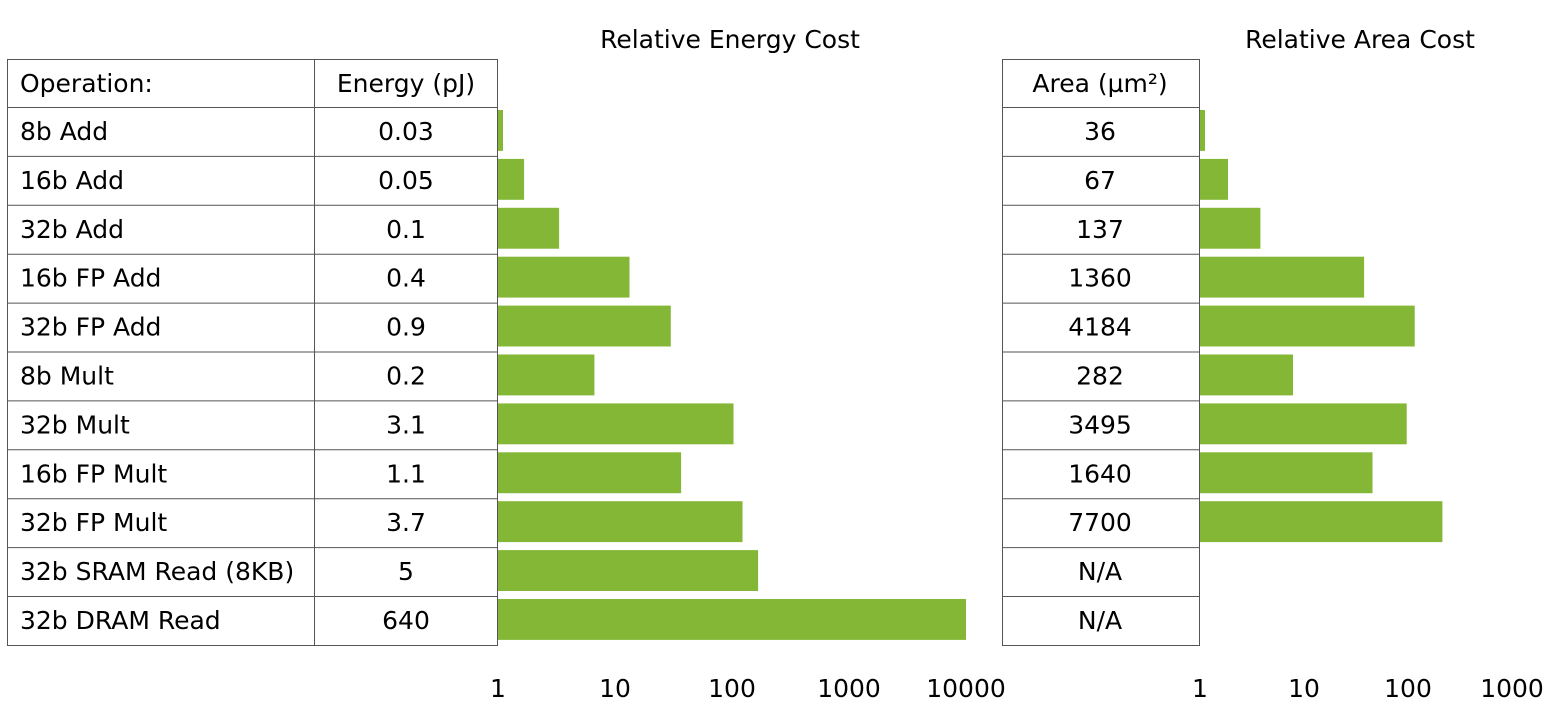 The image size is (1552, 722). I want to click on operation-cell: 32b Mult, so click(75, 424).